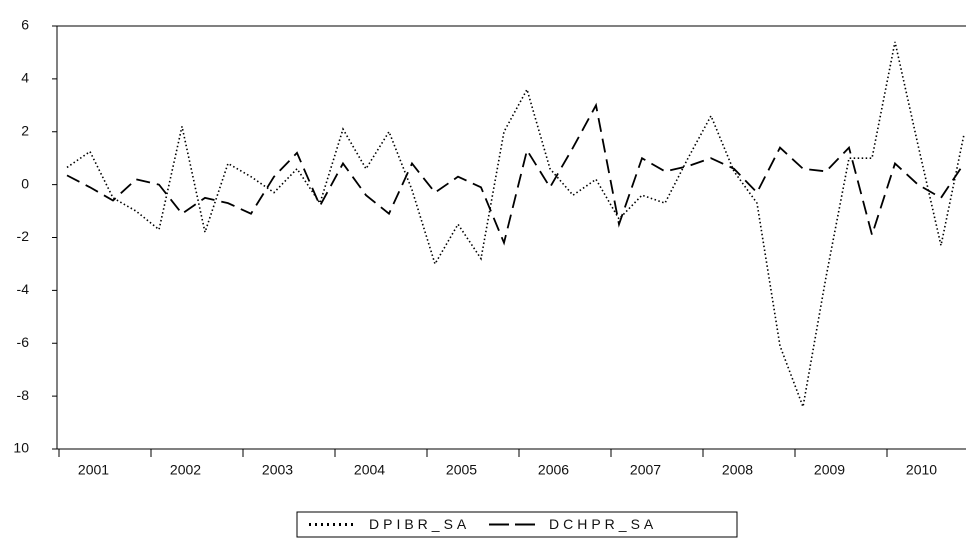 This screenshot has width=966, height=538. What do you see at coordinates (737, 470) in the screenshot?
I see `x-tick-label: 2008` at bounding box center [737, 470].